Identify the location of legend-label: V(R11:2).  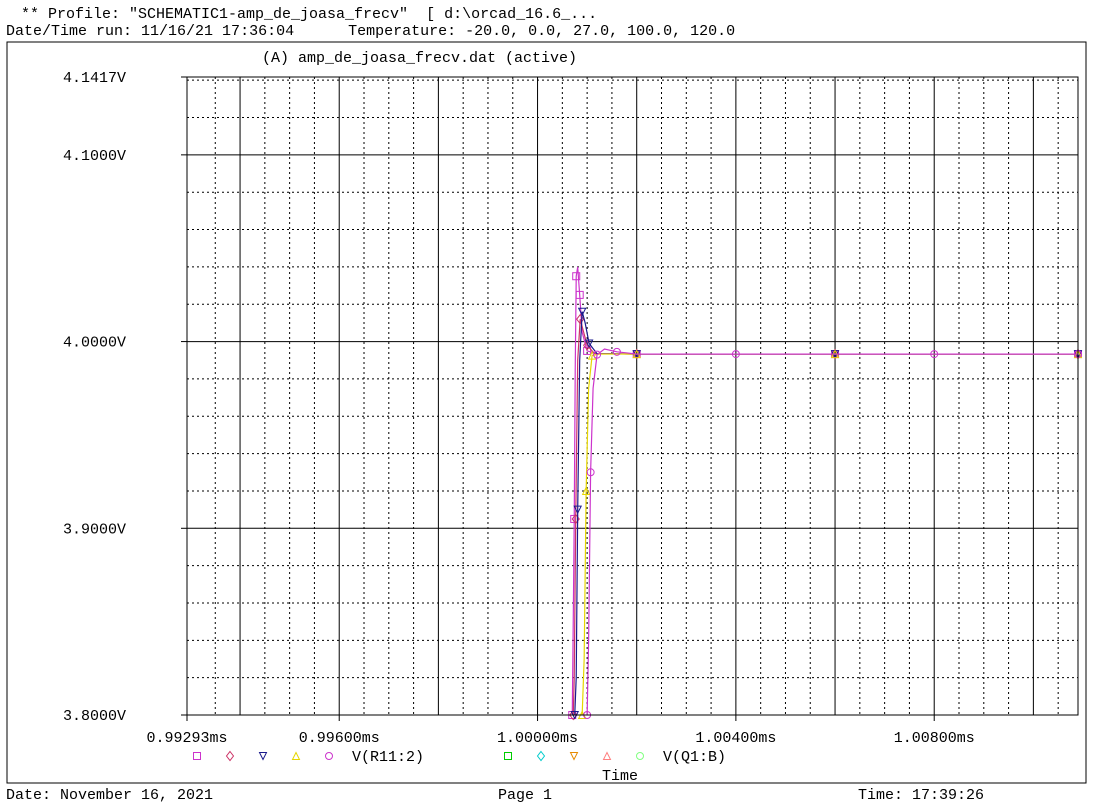
(388, 757).